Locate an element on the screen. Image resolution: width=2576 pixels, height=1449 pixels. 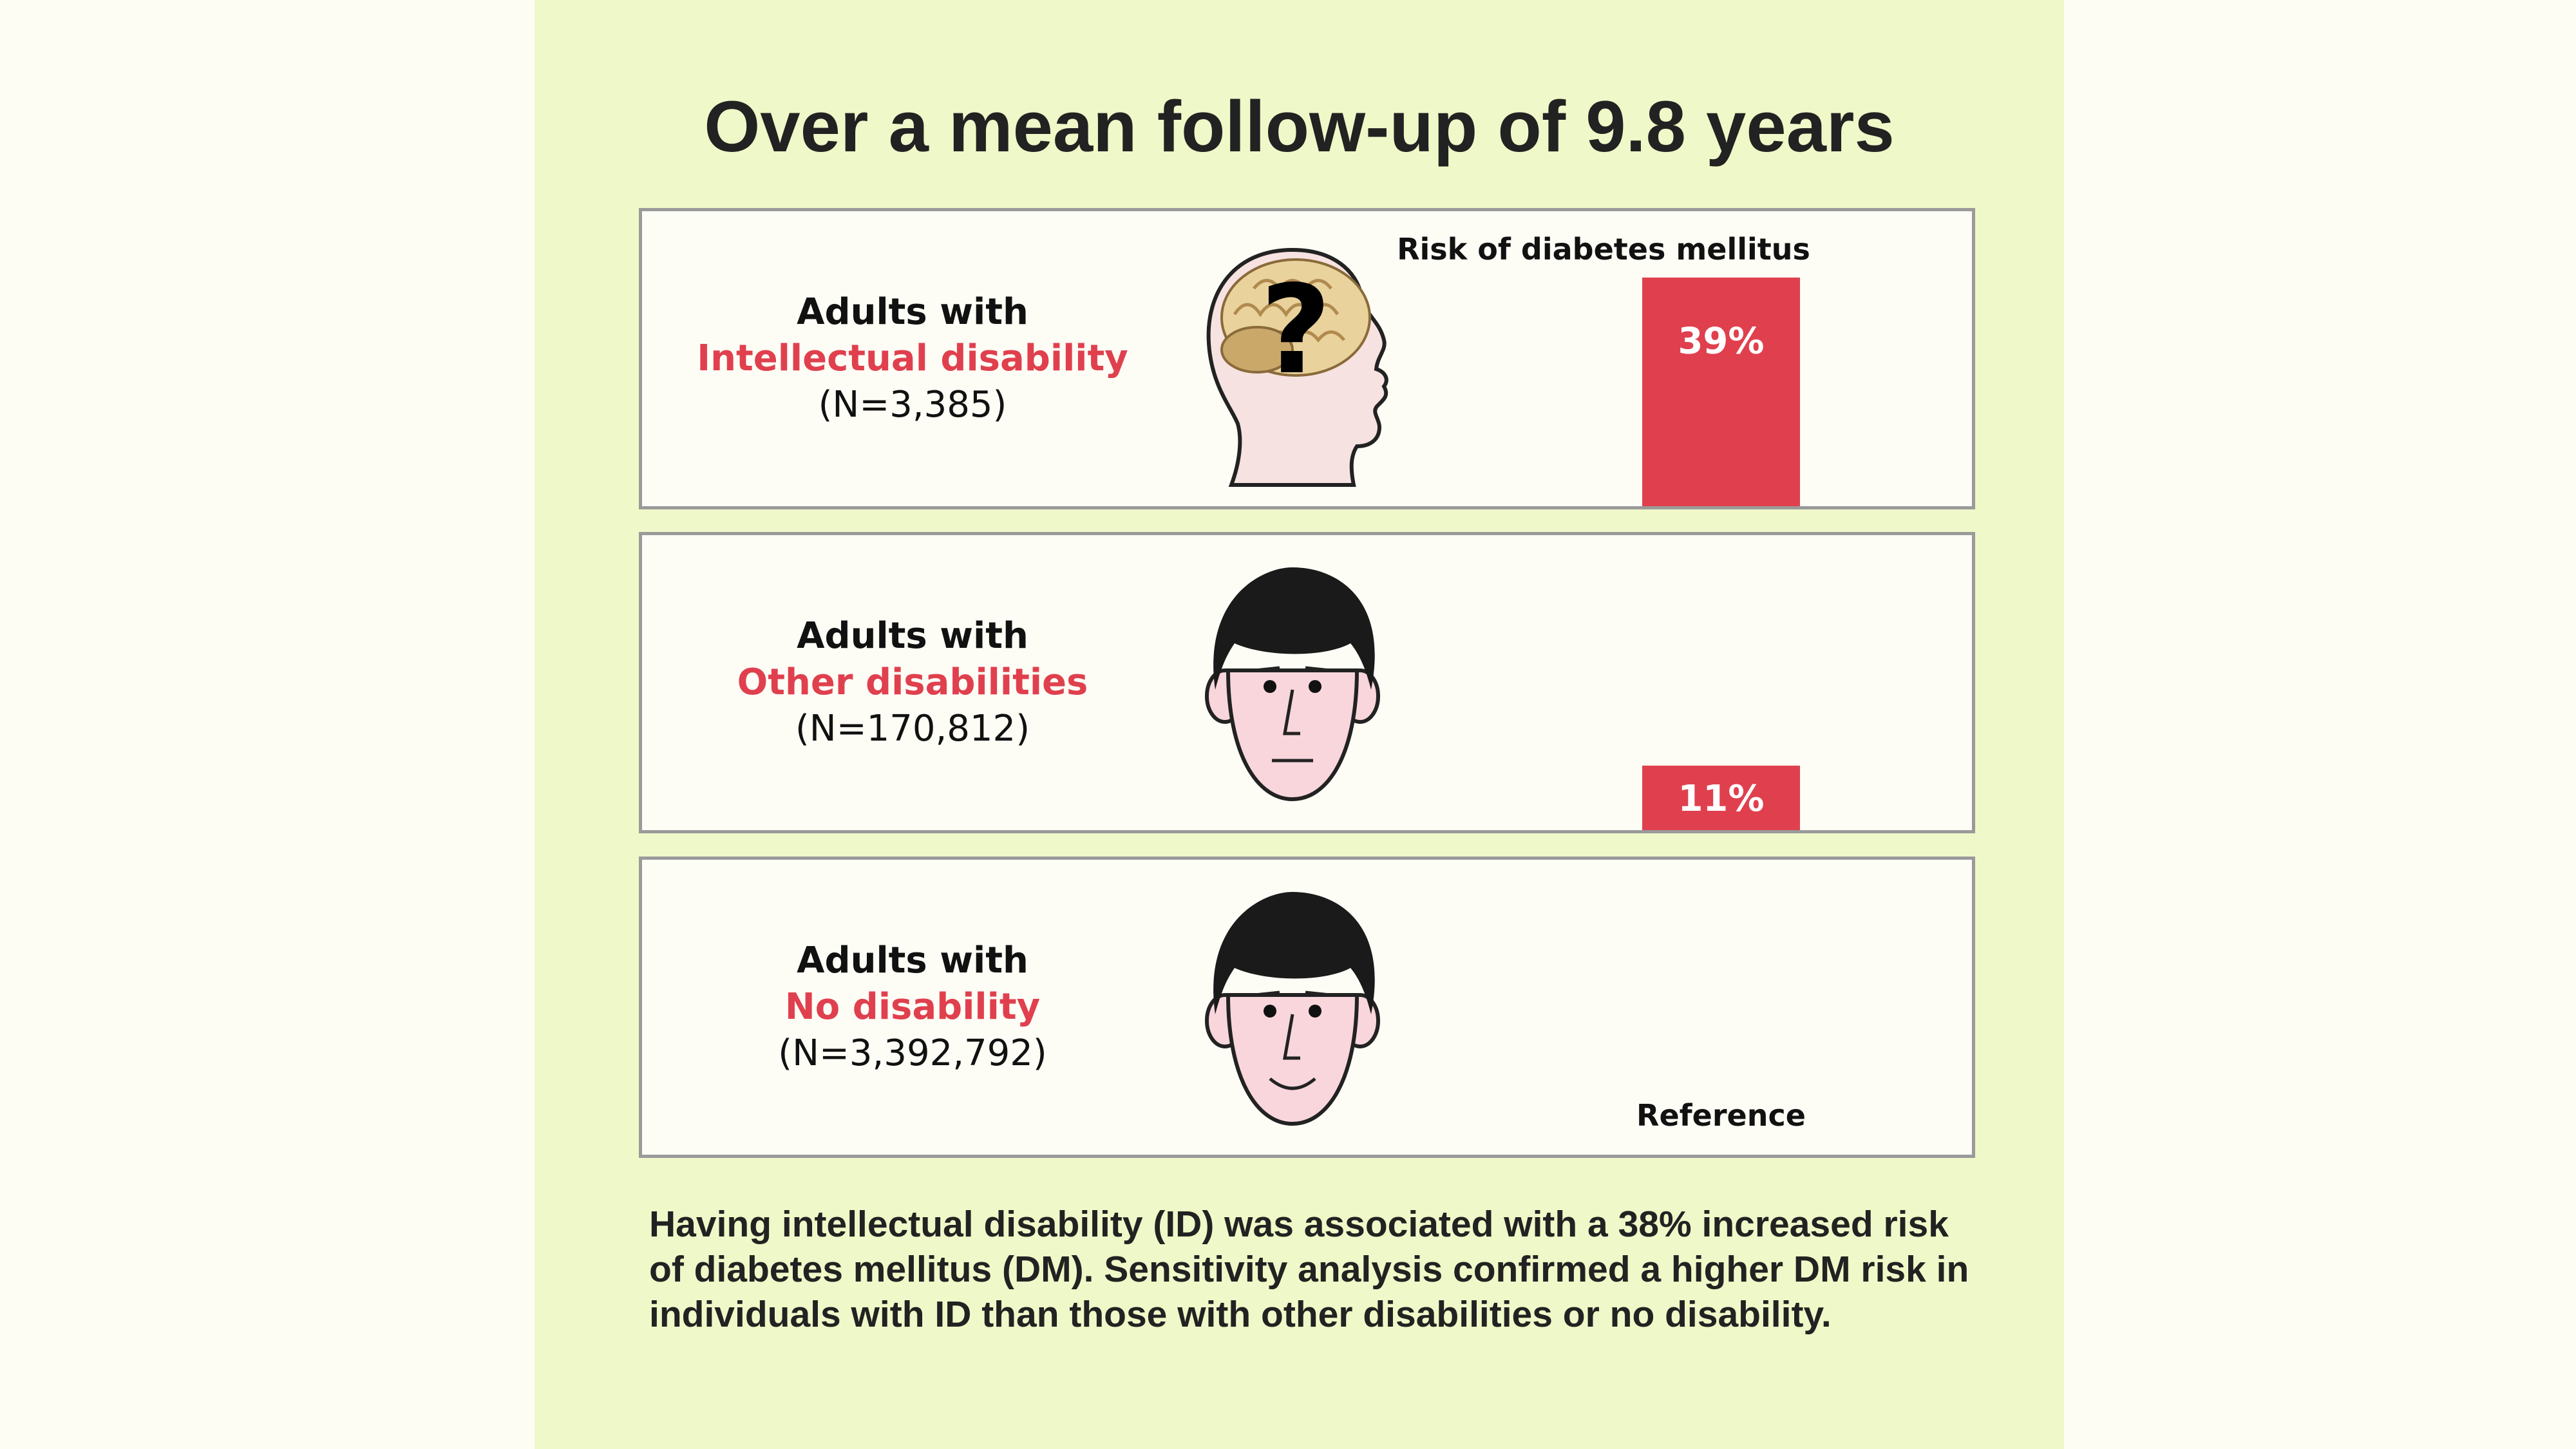
neutral-face-icon is located at coordinates (1292, 684).